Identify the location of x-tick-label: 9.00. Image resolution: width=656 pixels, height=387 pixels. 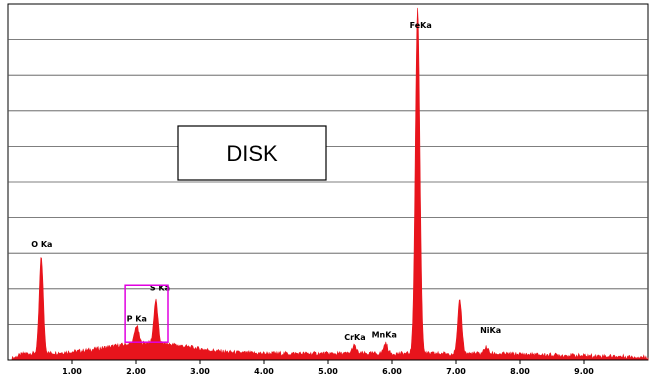
(584, 371).